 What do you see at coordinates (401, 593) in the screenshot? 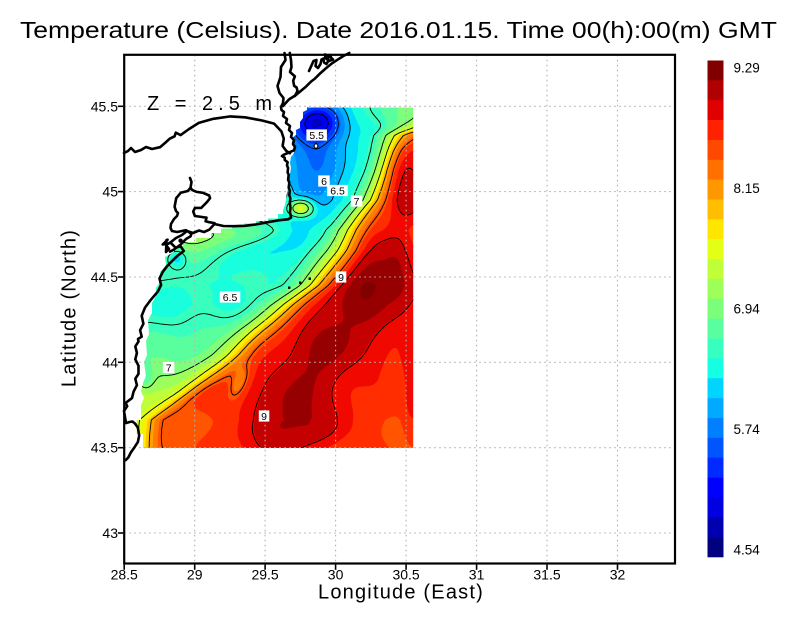
I see `svg-text: Longitude (East)` at bounding box center [401, 593].